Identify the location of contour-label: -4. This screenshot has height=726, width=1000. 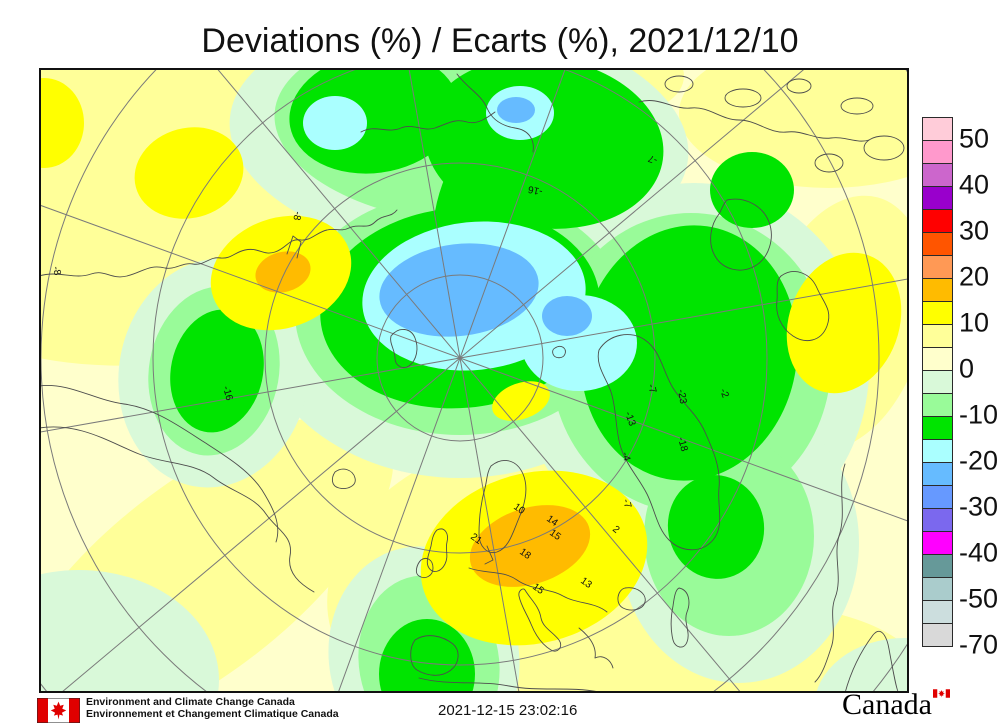
(625, 457).